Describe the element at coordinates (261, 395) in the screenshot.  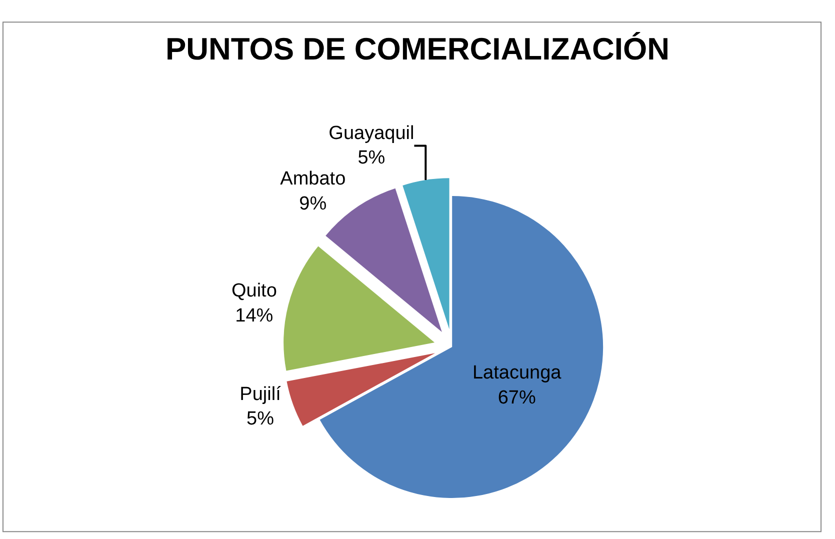
I see `slice-label: Pujilí` at that location.